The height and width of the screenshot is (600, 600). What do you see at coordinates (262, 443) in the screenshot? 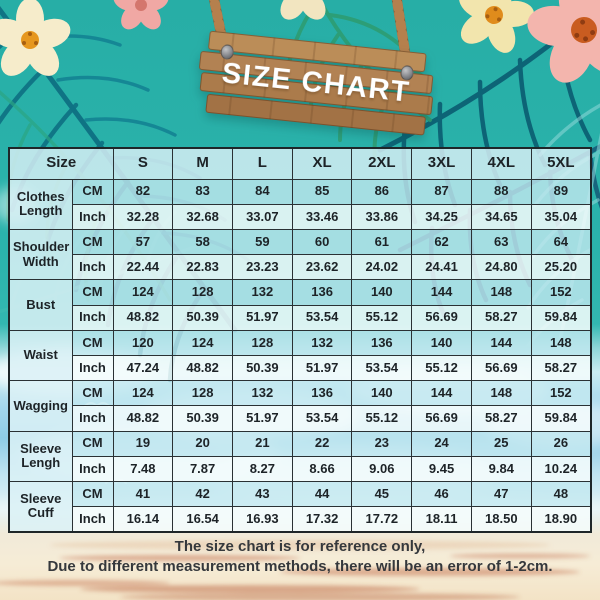
I see `cm-value: 21` at bounding box center [262, 443].